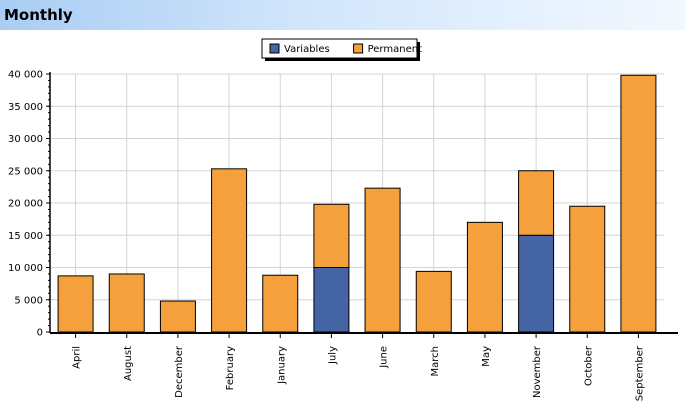 This screenshot has width=685, height=415. What do you see at coordinates (281, 365) in the screenshot?
I see `x-tick-label: January` at bounding box center [281, 365].